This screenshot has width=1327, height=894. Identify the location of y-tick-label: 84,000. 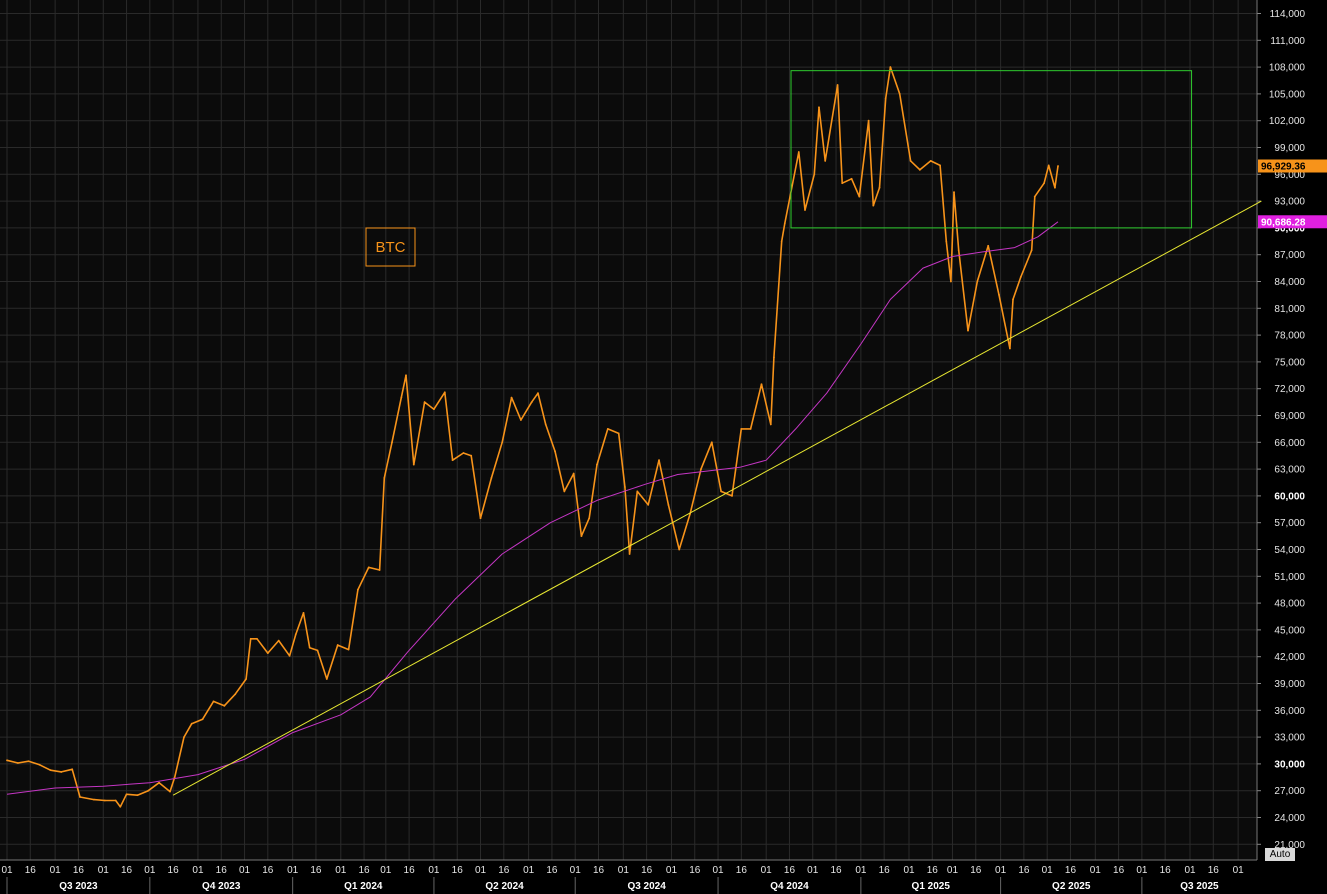
(1289, 282).